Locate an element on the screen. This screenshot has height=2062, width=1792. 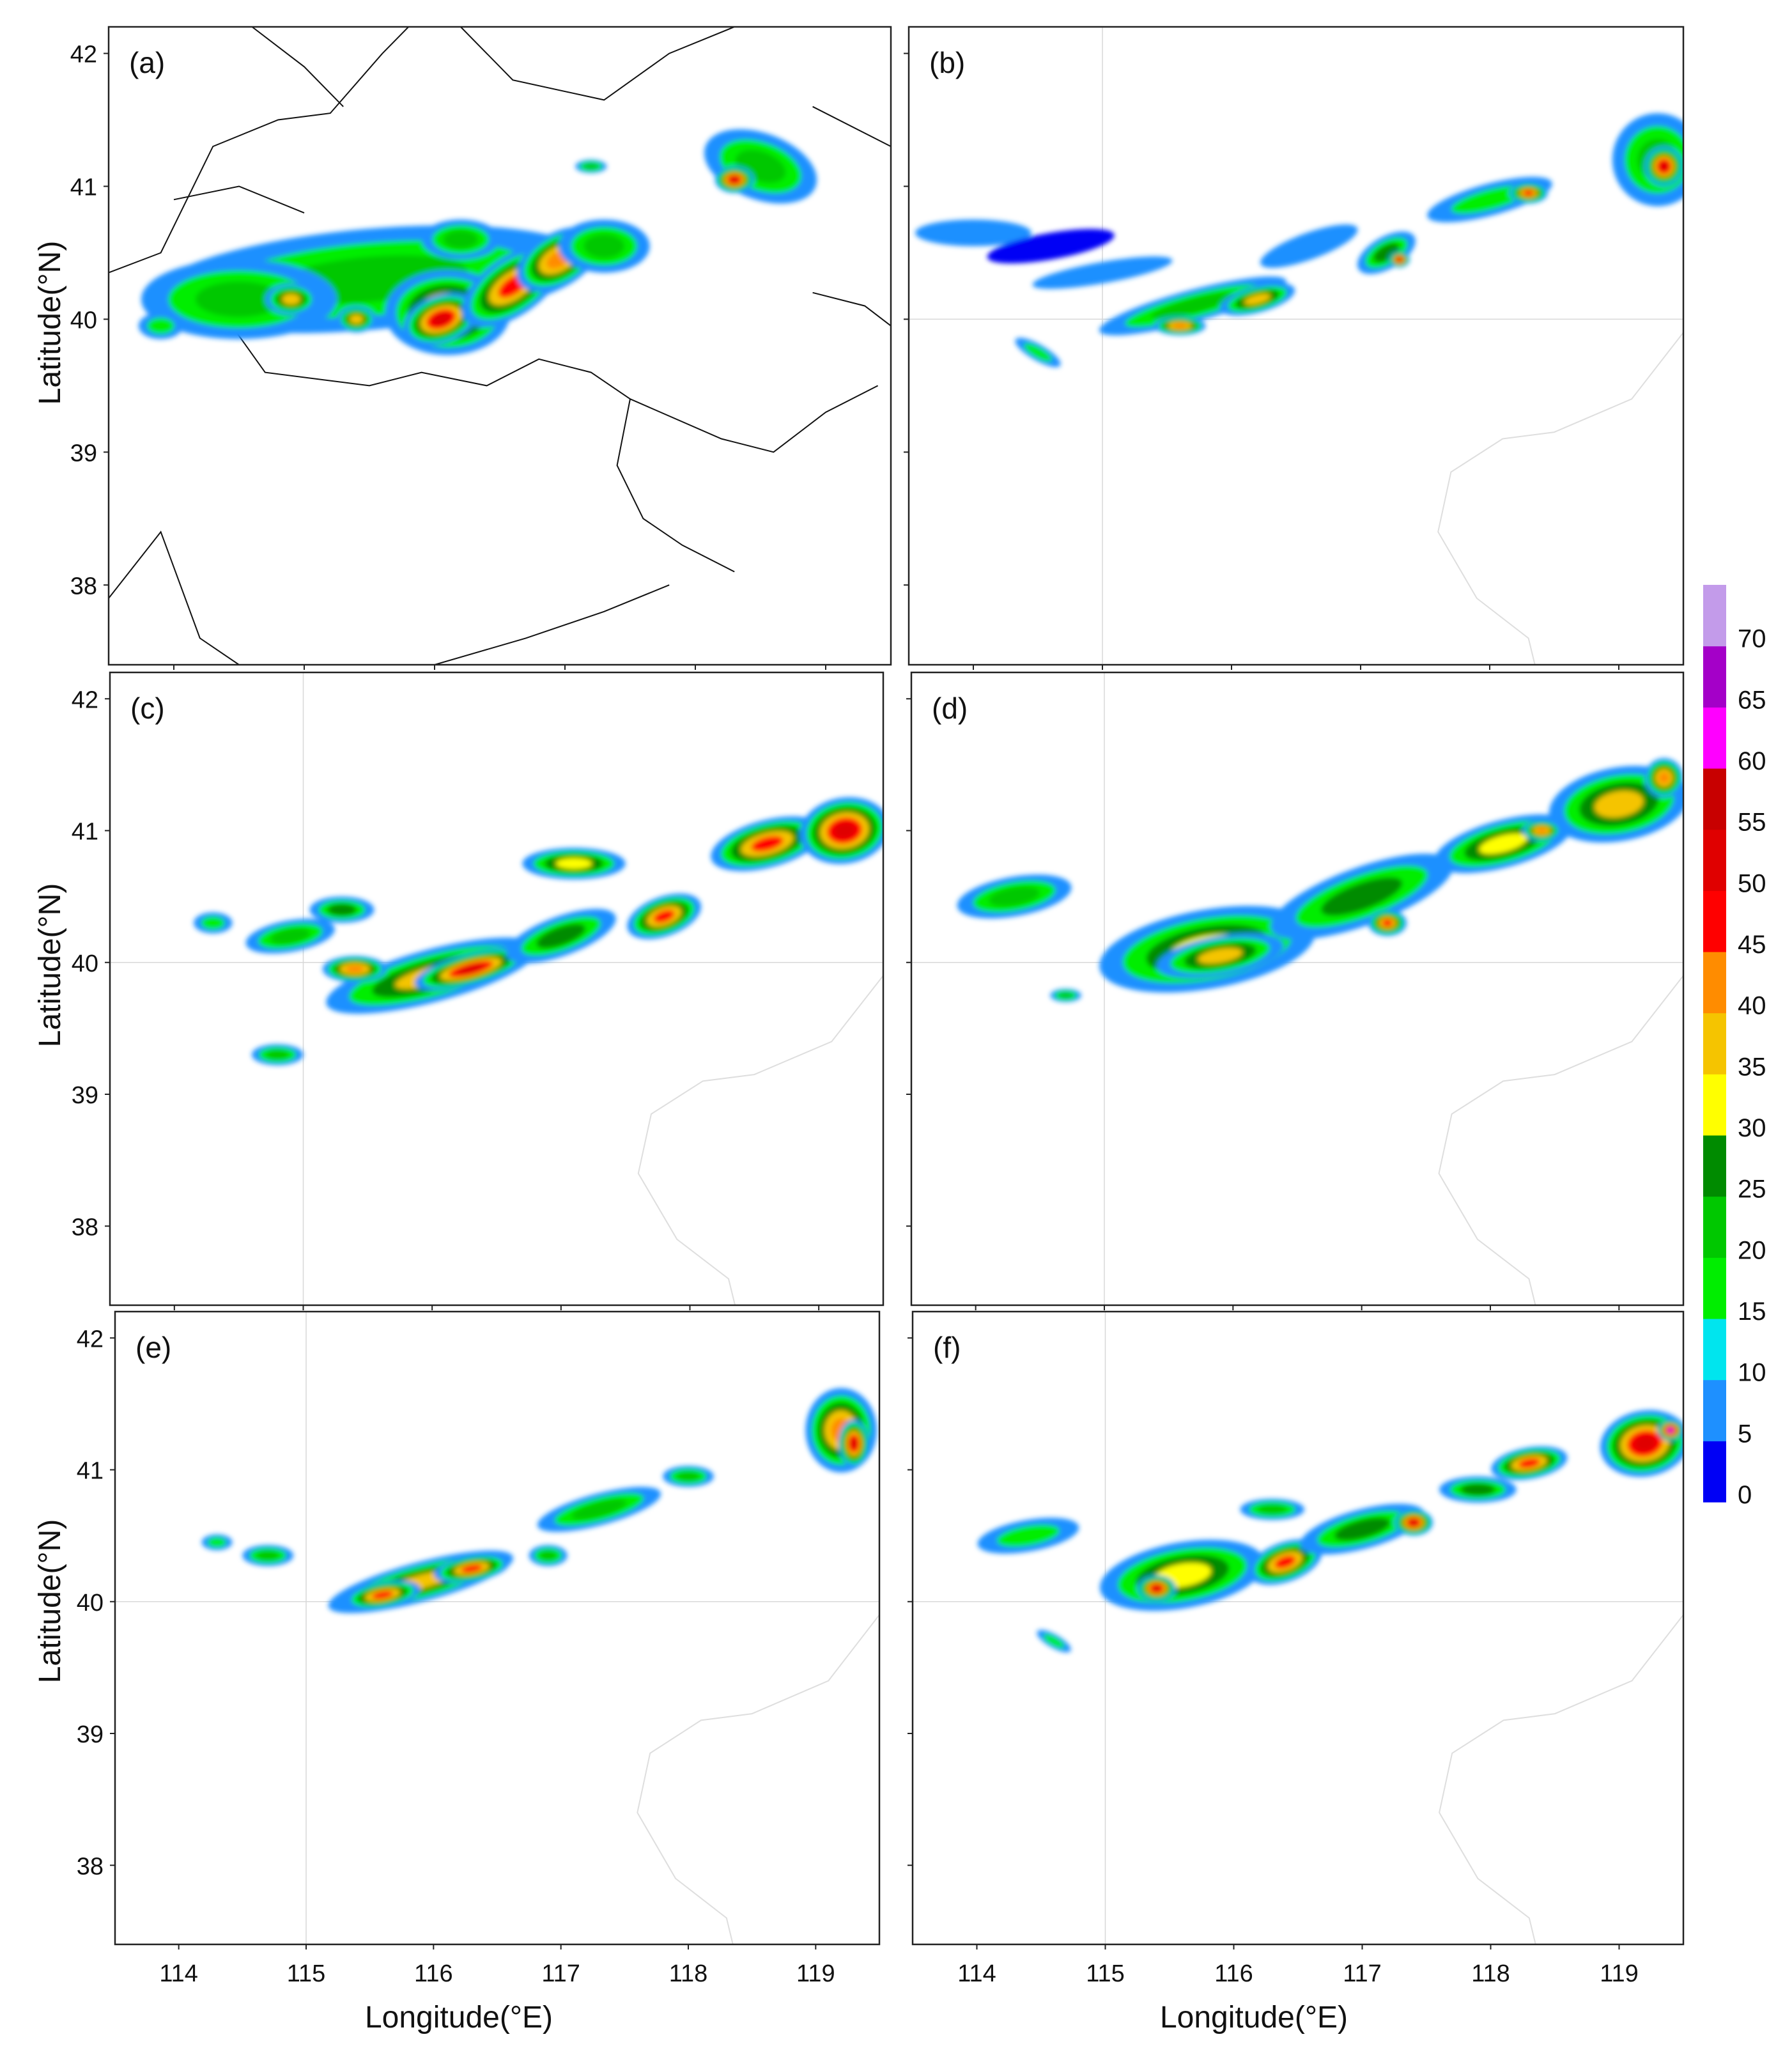
x-axis-label-right: Longitude(°E) is located at coordinates (1254, 2018).